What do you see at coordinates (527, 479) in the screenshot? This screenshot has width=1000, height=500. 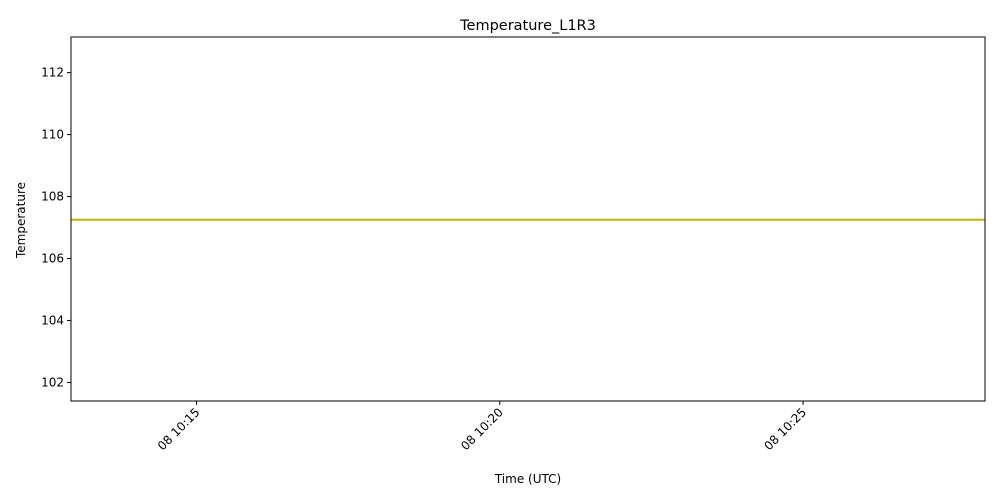 I see `x-axis-title: Time (UTC)` at bounding box center [527, 479].